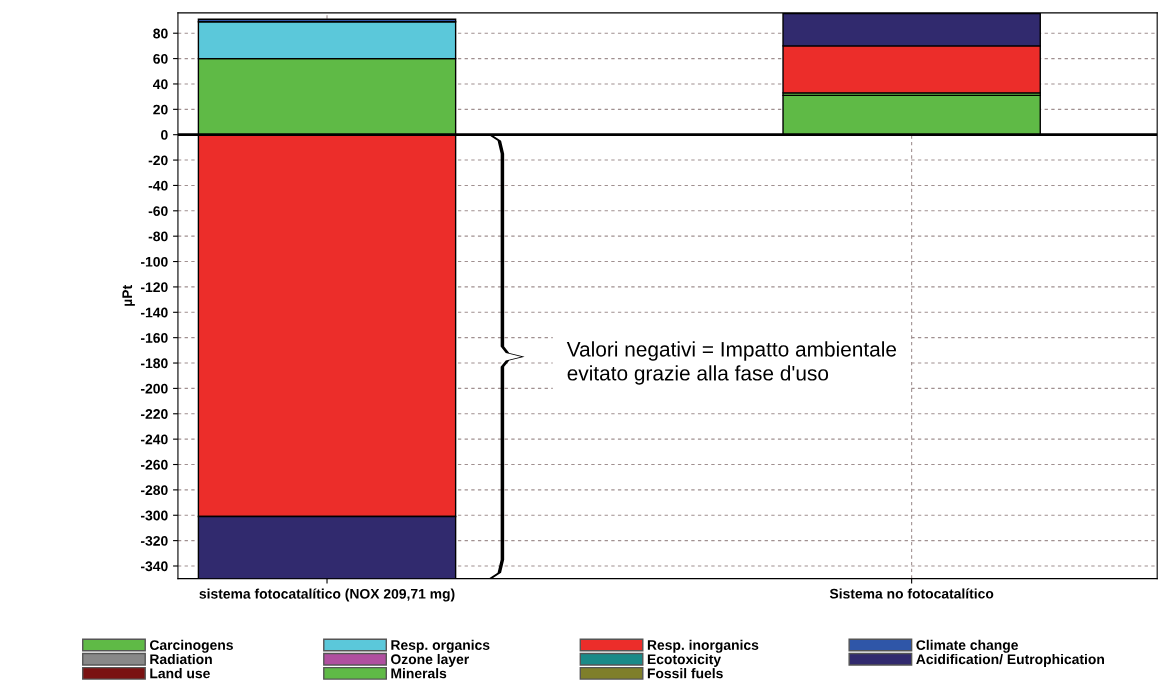  Describe the element at coordinates (158, 236) in the screenshot. I see `y-tick-label: -80` at that location.